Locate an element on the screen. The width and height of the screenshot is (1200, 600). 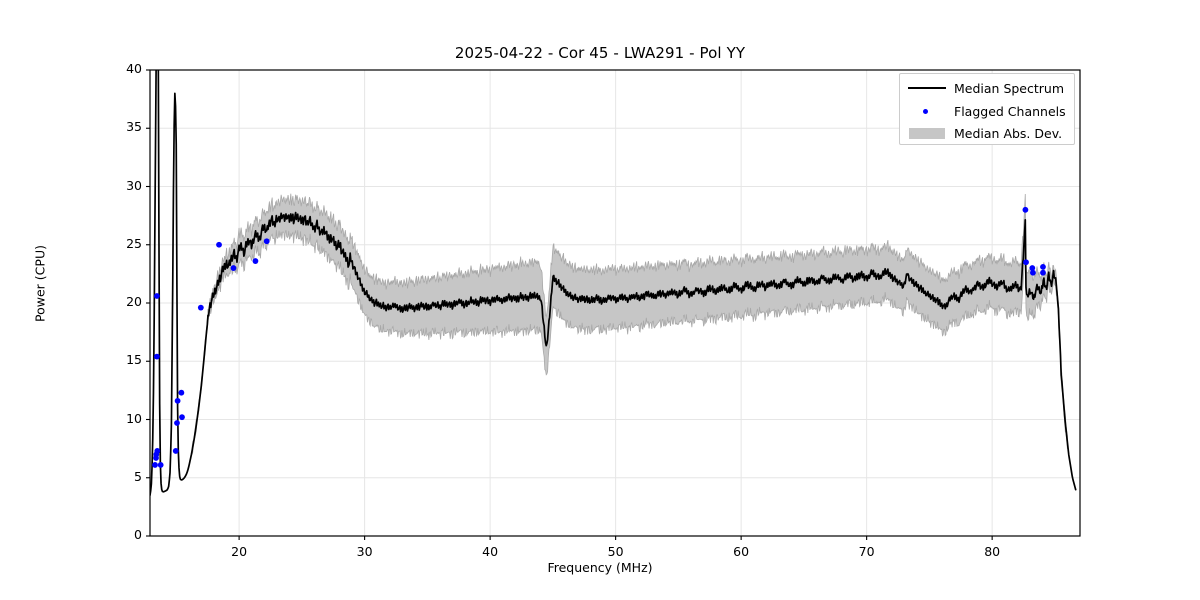
x-tick-label: 30 is located at coordinates (364, 551).